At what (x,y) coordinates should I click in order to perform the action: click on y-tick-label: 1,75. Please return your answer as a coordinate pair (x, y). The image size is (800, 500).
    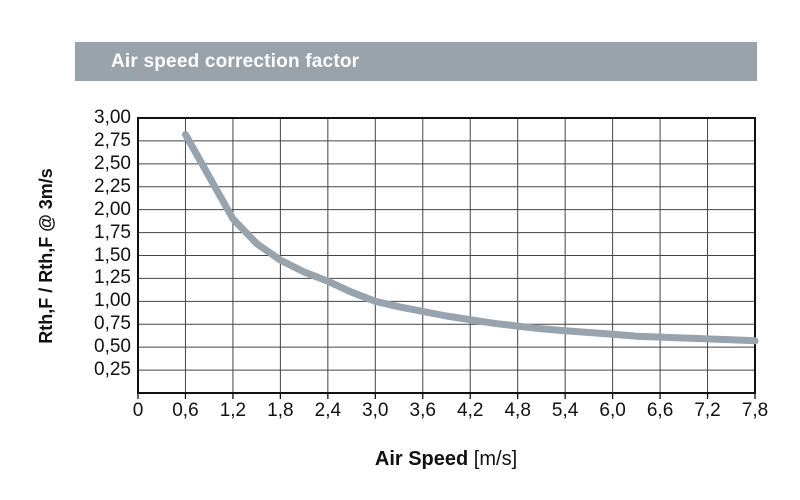
    Looking at the image, I should click on (112, 232).